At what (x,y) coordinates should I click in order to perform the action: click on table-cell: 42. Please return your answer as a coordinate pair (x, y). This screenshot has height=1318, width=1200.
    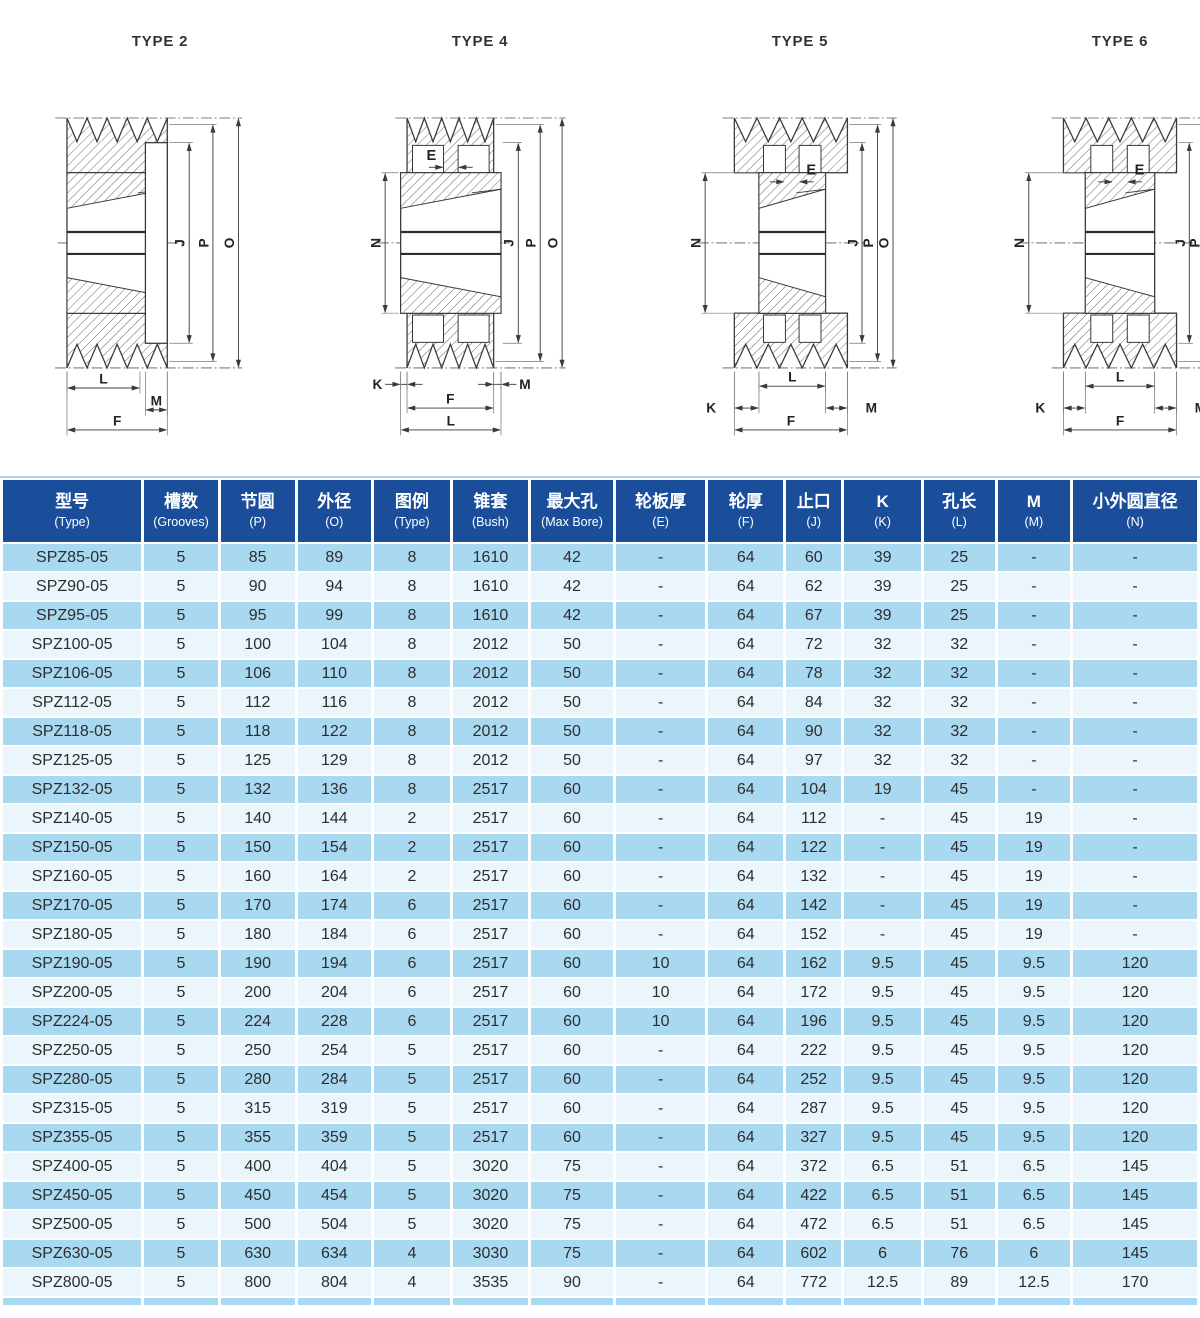
    Looking at the image, I should click on (572, 615).